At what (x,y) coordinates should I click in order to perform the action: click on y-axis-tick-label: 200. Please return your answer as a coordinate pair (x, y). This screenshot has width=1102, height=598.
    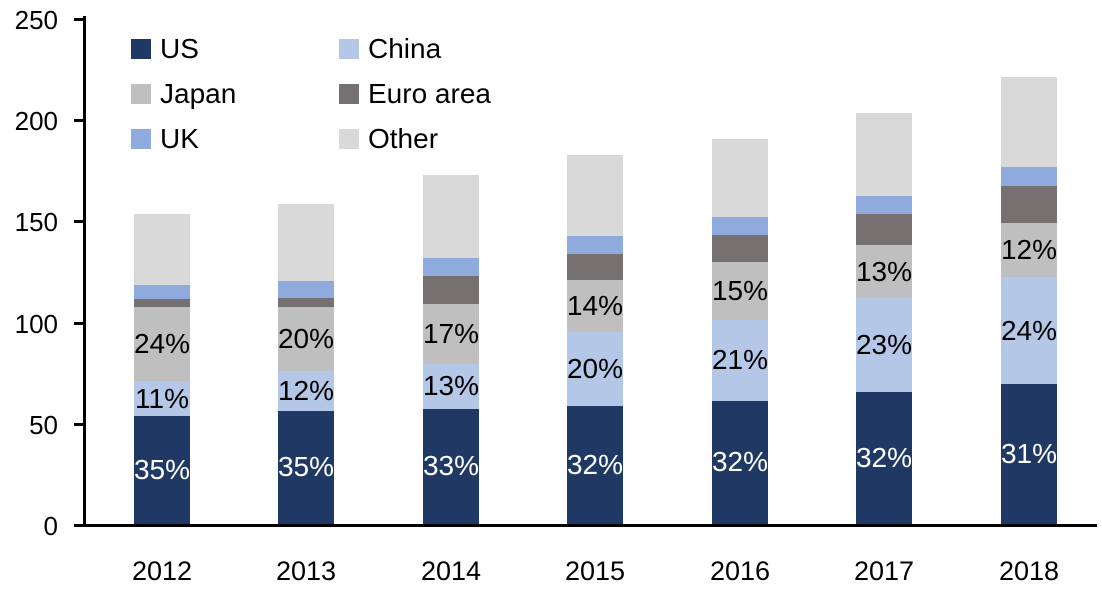
    Looking at the image, I should click on (36, 121).